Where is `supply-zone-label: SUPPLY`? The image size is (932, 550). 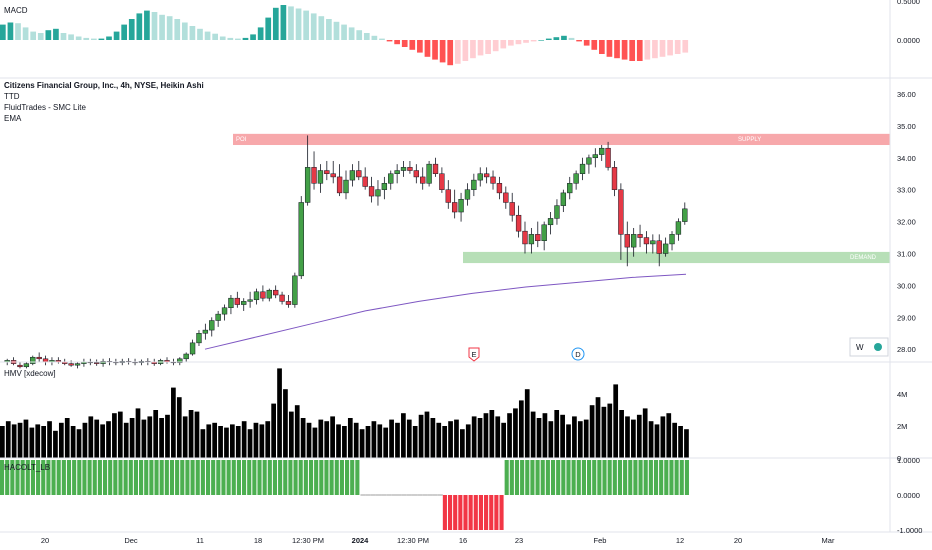 supply-zone-label: SUPPLY is located at coordinates (749, 140).